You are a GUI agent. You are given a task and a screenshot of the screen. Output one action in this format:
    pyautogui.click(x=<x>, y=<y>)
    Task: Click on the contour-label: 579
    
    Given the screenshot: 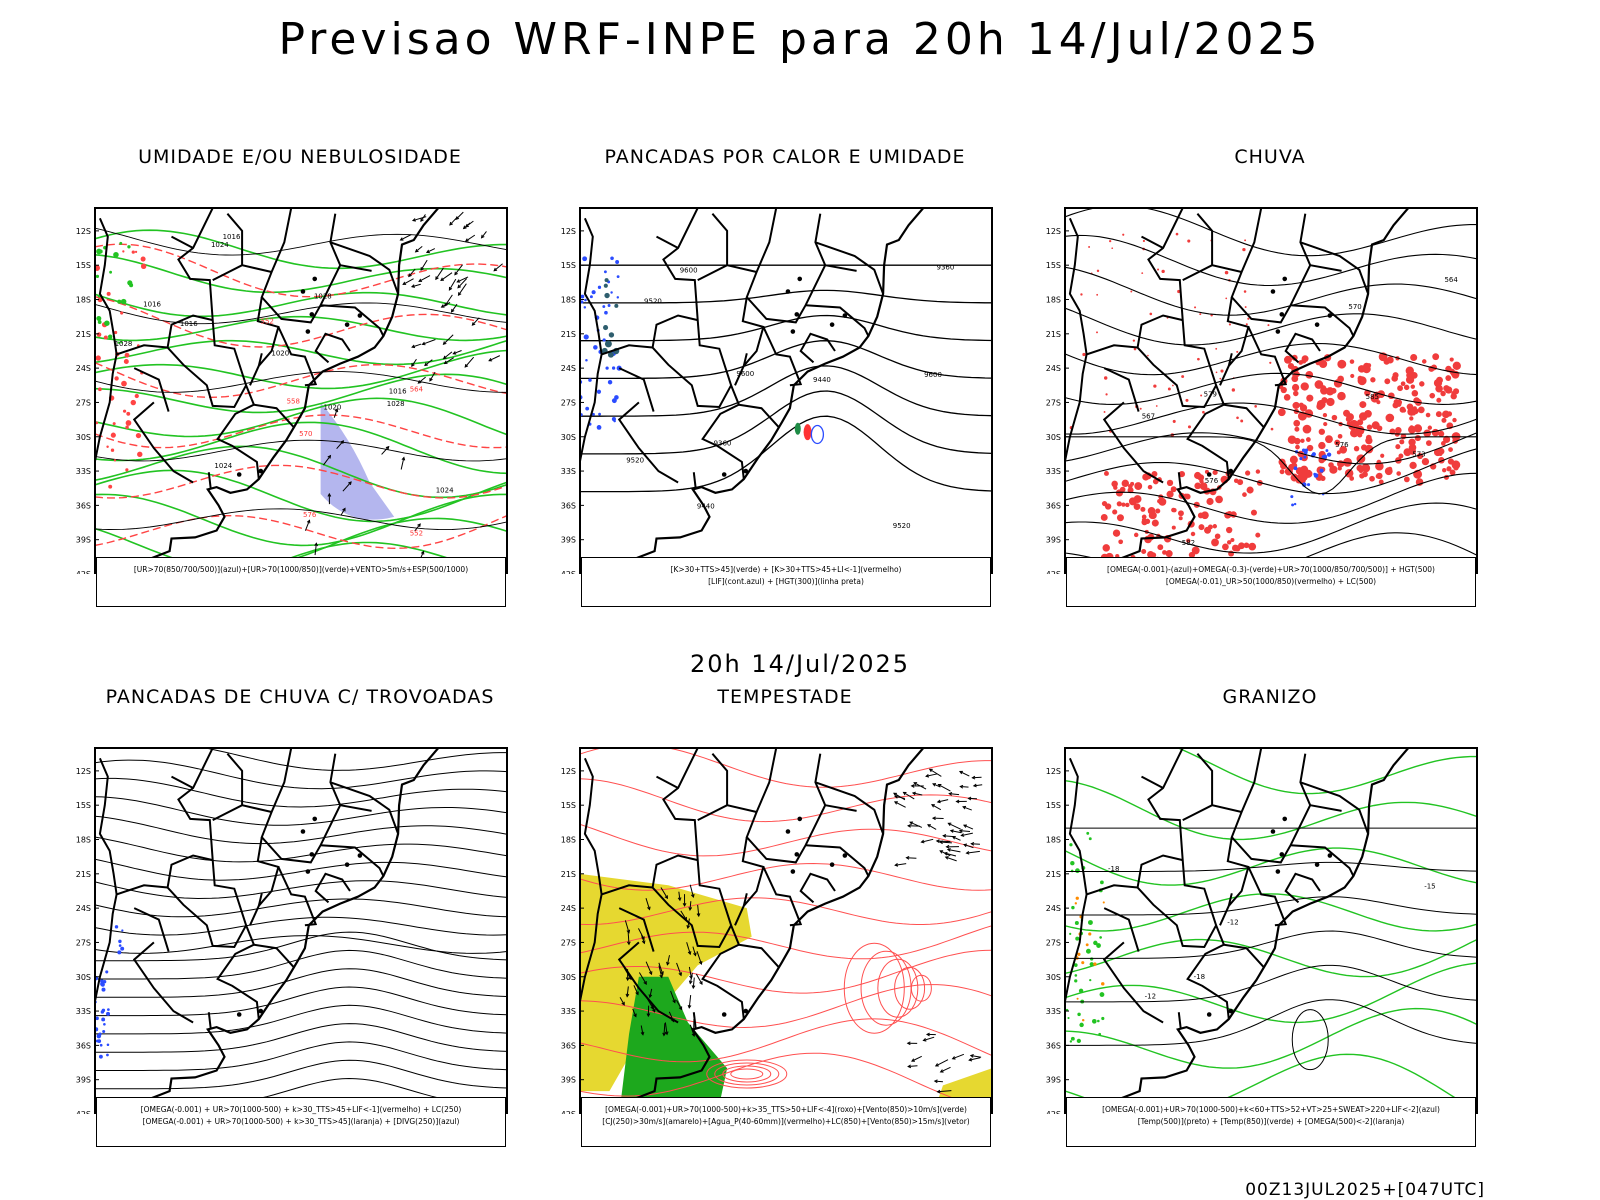 What is the action you would take?
    pyautogui.click(x=1210, y=395)
    